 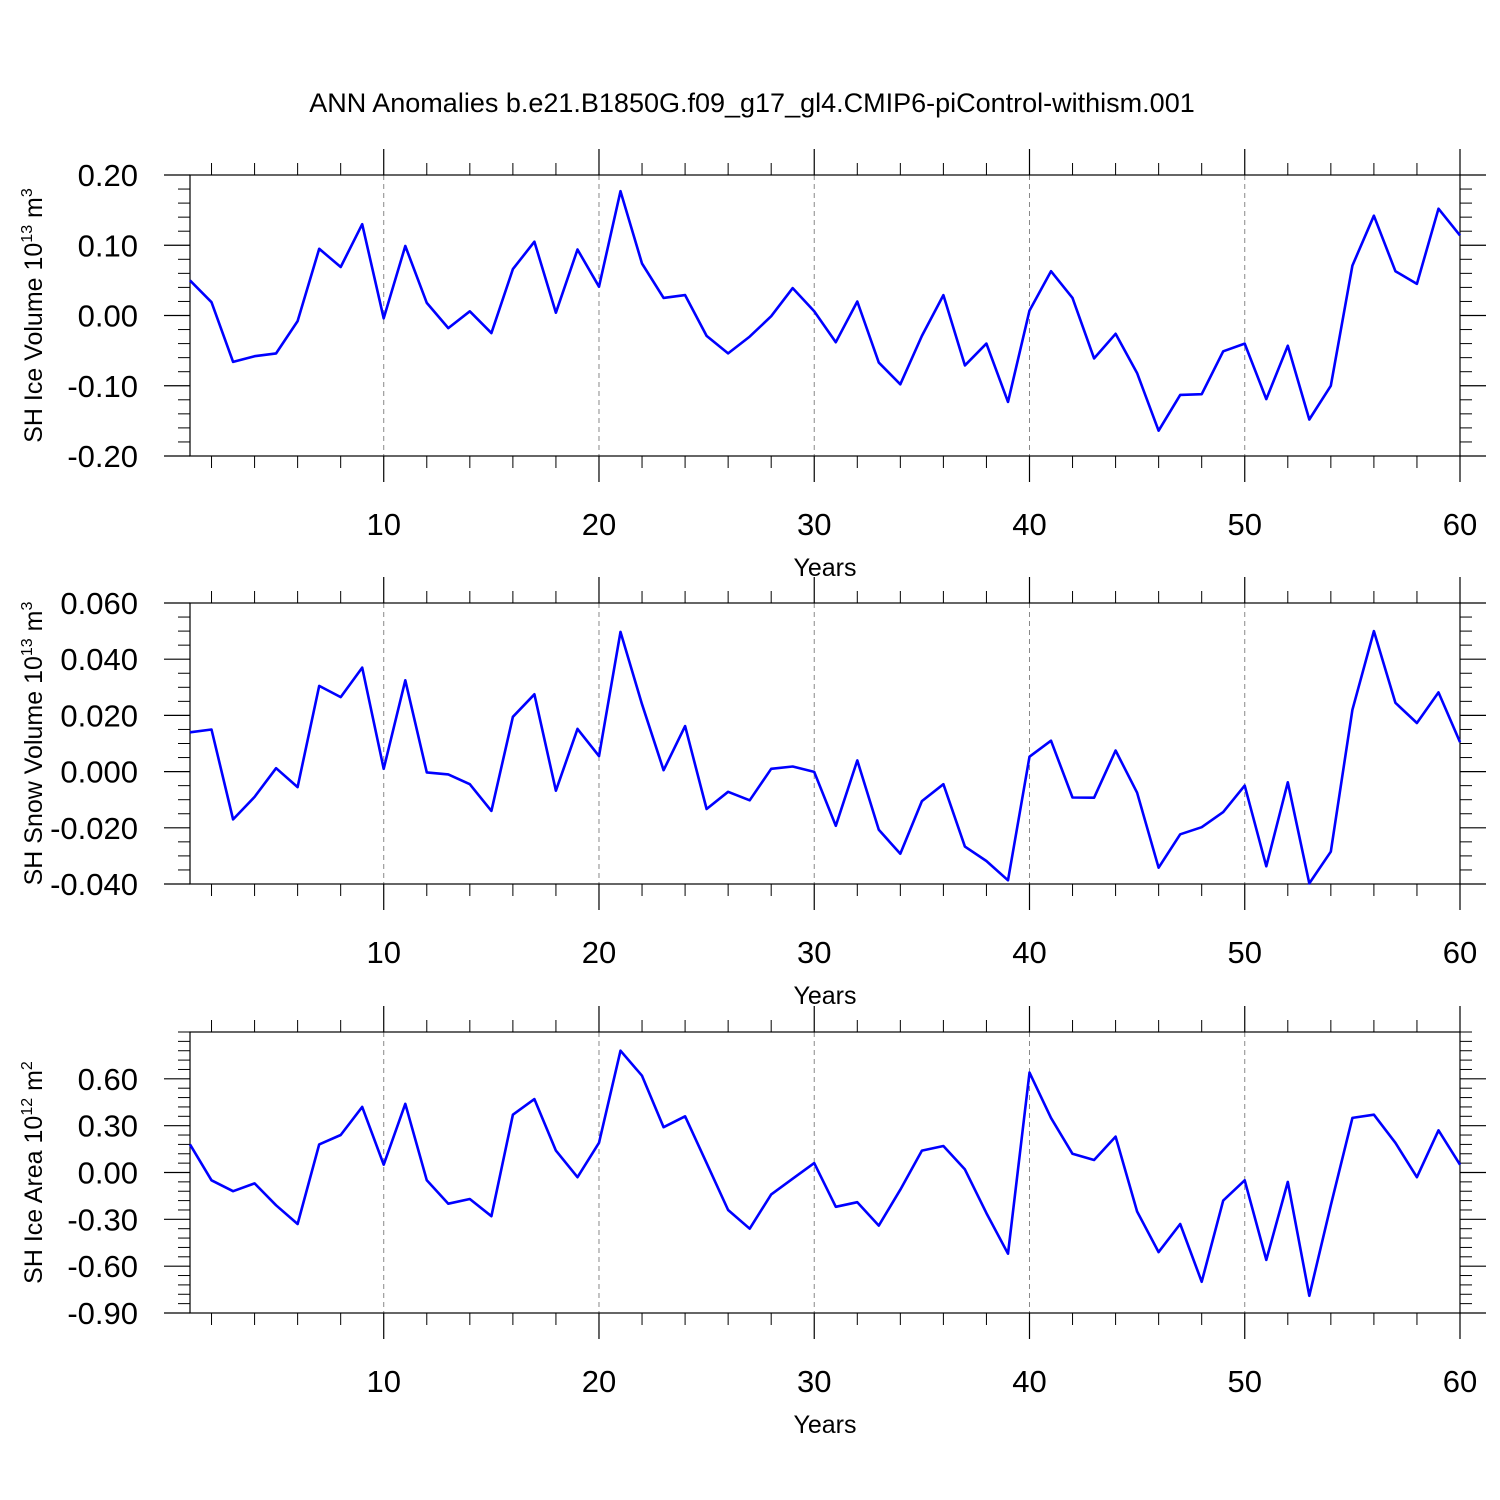 What do you see at coordinates (921, 952) in the screenshot?
I see `snow-volume-xtick-labels: 10 20 30 40 50 60` at bounding box center [921, 952].